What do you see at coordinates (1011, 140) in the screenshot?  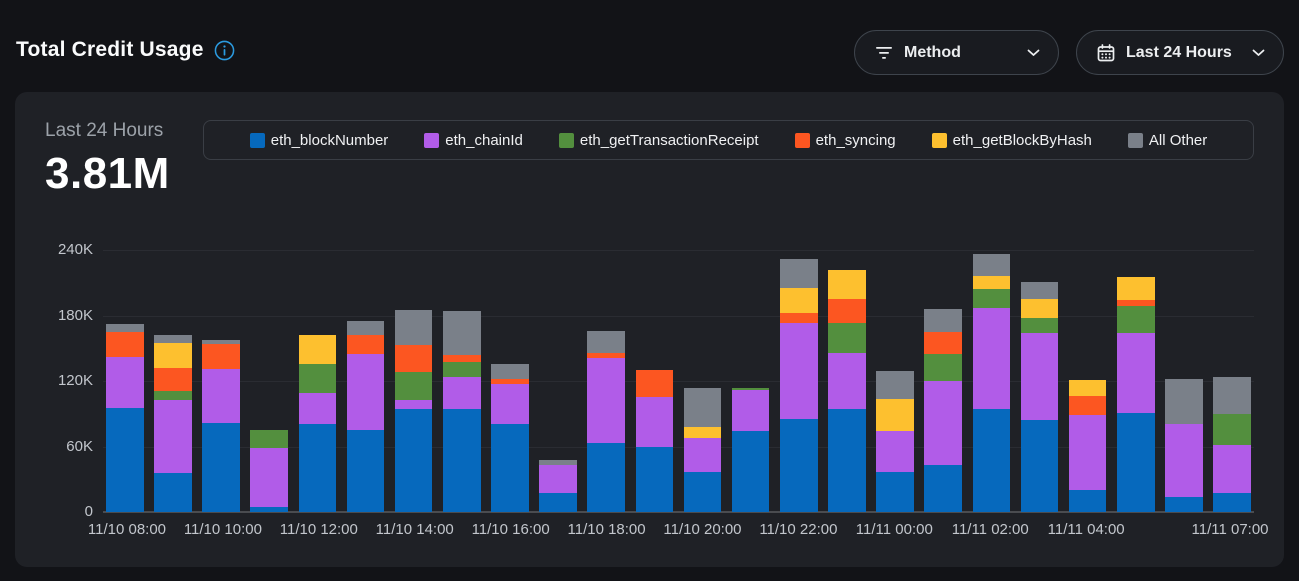 I see `legend-item: eth_getBlockByHash` at bounding box center [1011, 140].